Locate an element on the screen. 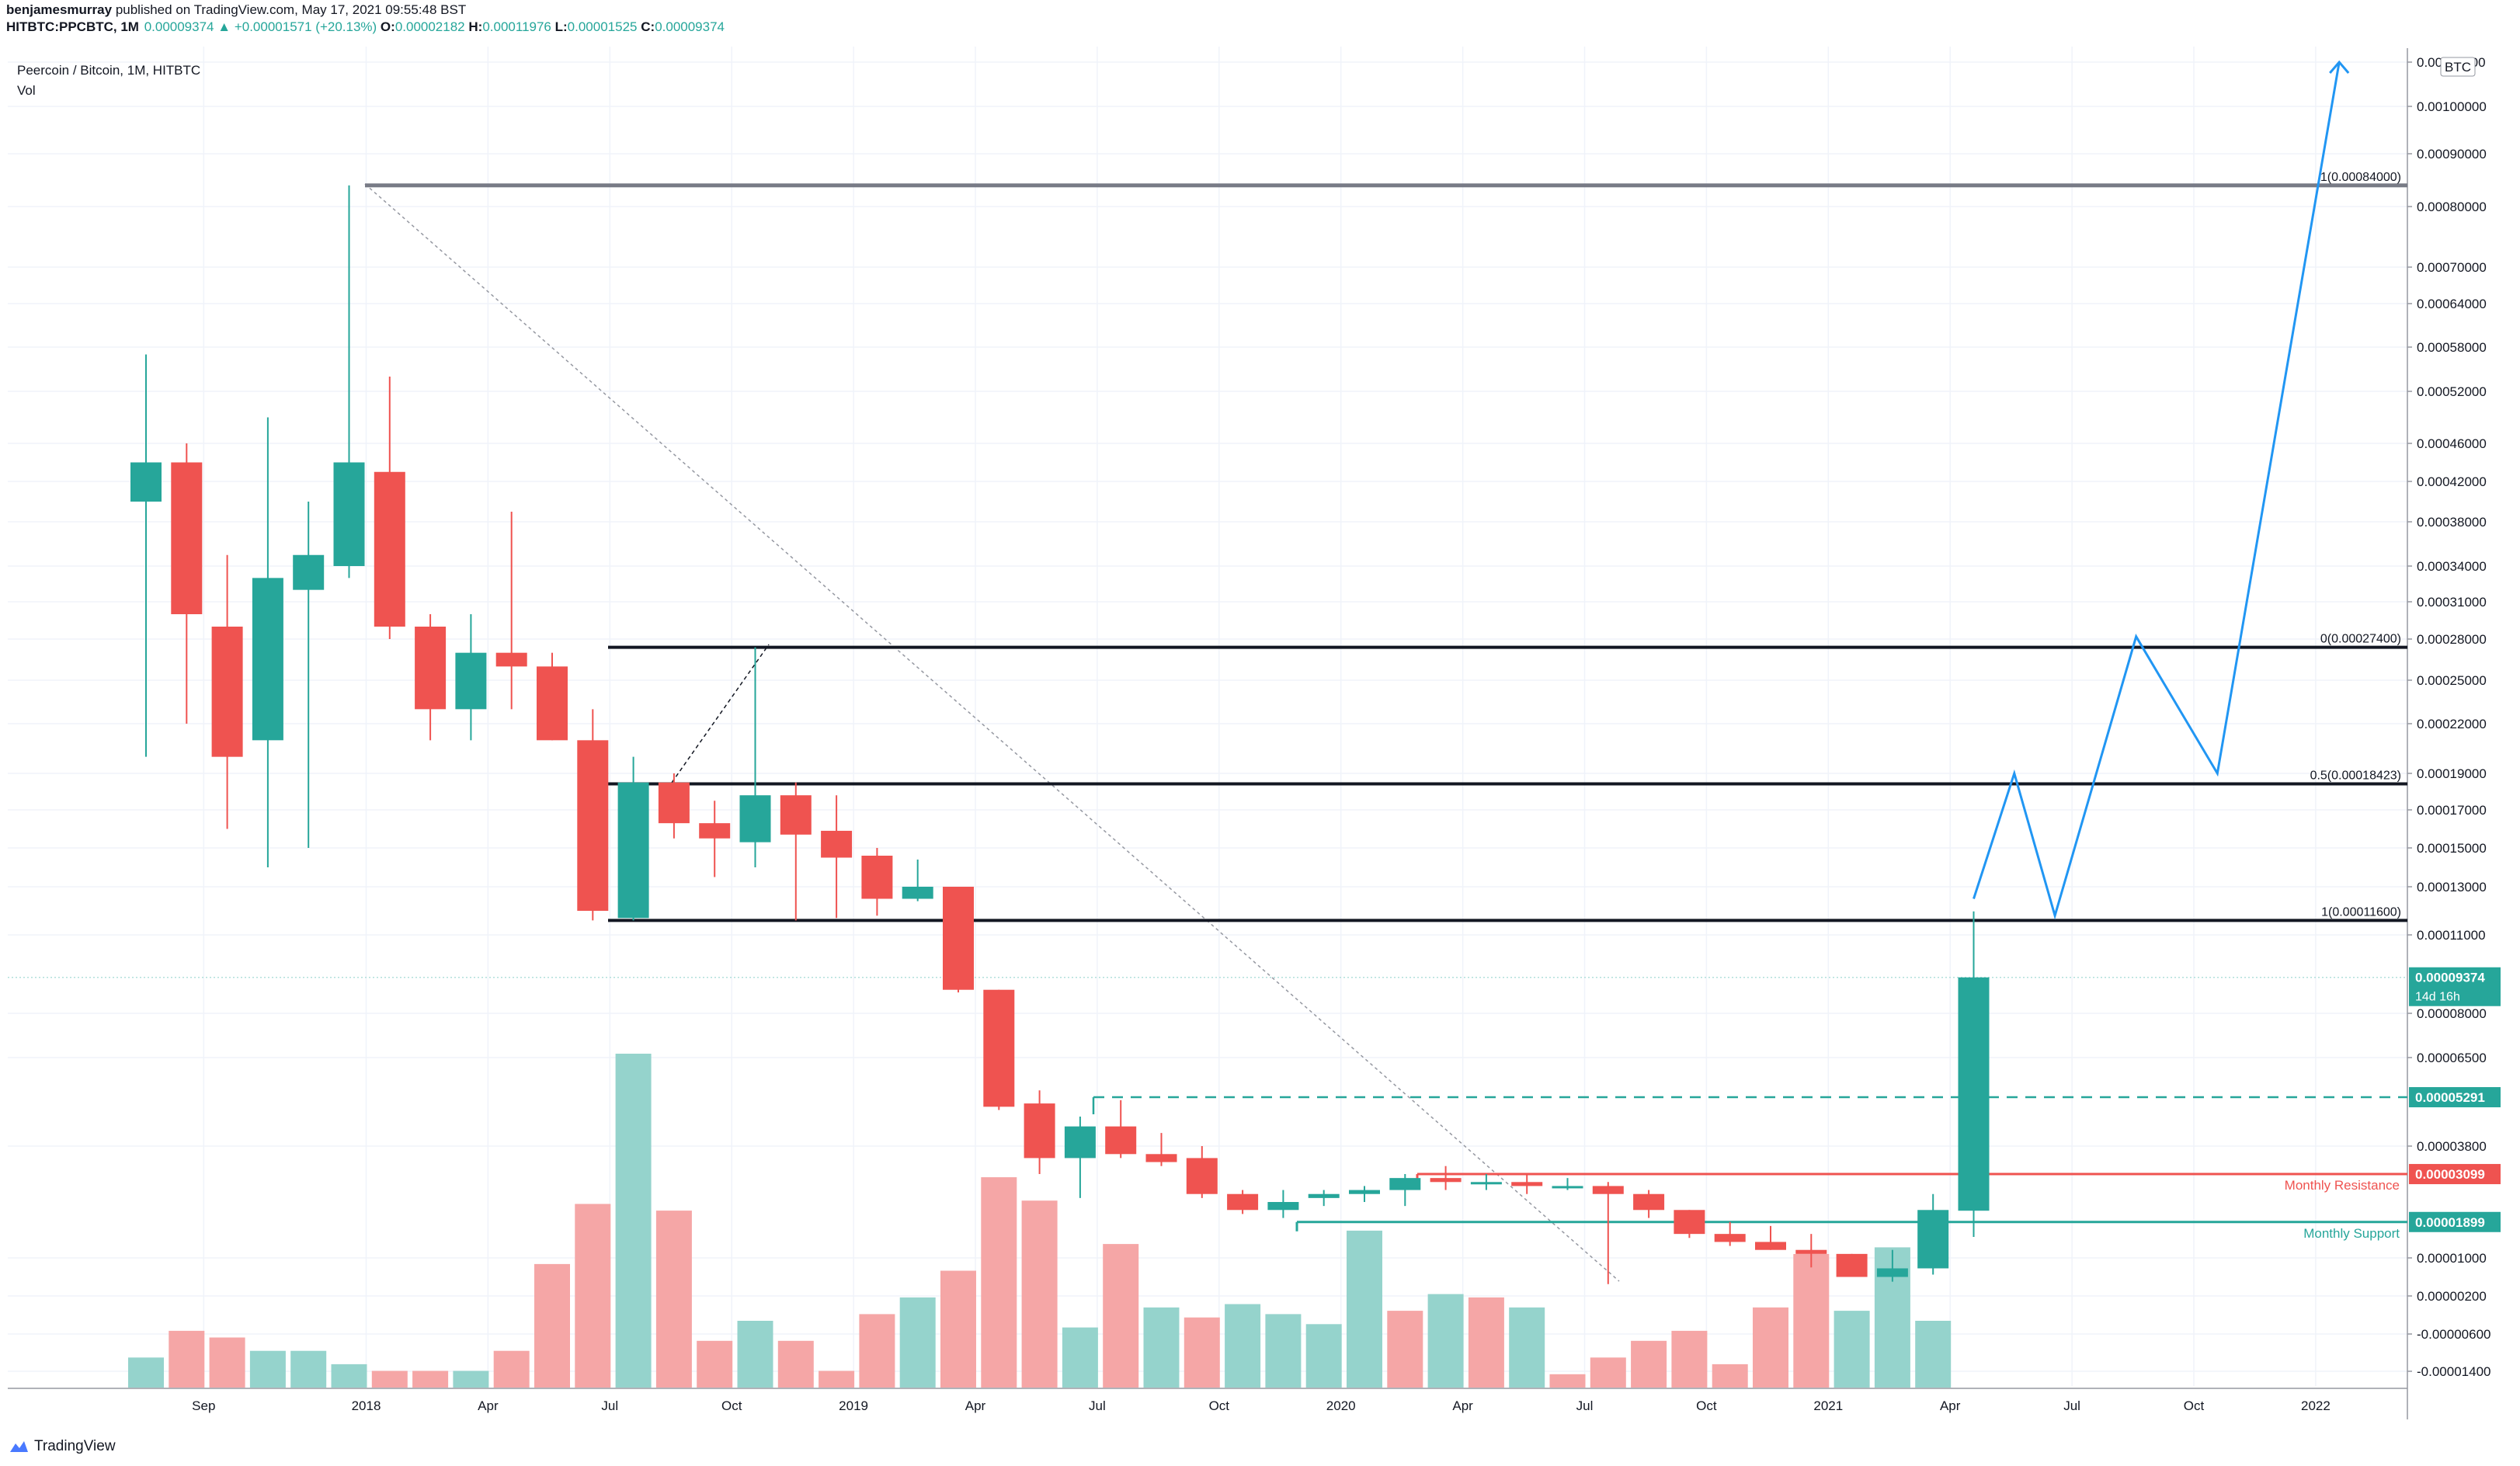 The width and height of the screenshot is (2520, 1466). y-axis-tick-label: 0.00011000 is located at coordinates (2451, 935).